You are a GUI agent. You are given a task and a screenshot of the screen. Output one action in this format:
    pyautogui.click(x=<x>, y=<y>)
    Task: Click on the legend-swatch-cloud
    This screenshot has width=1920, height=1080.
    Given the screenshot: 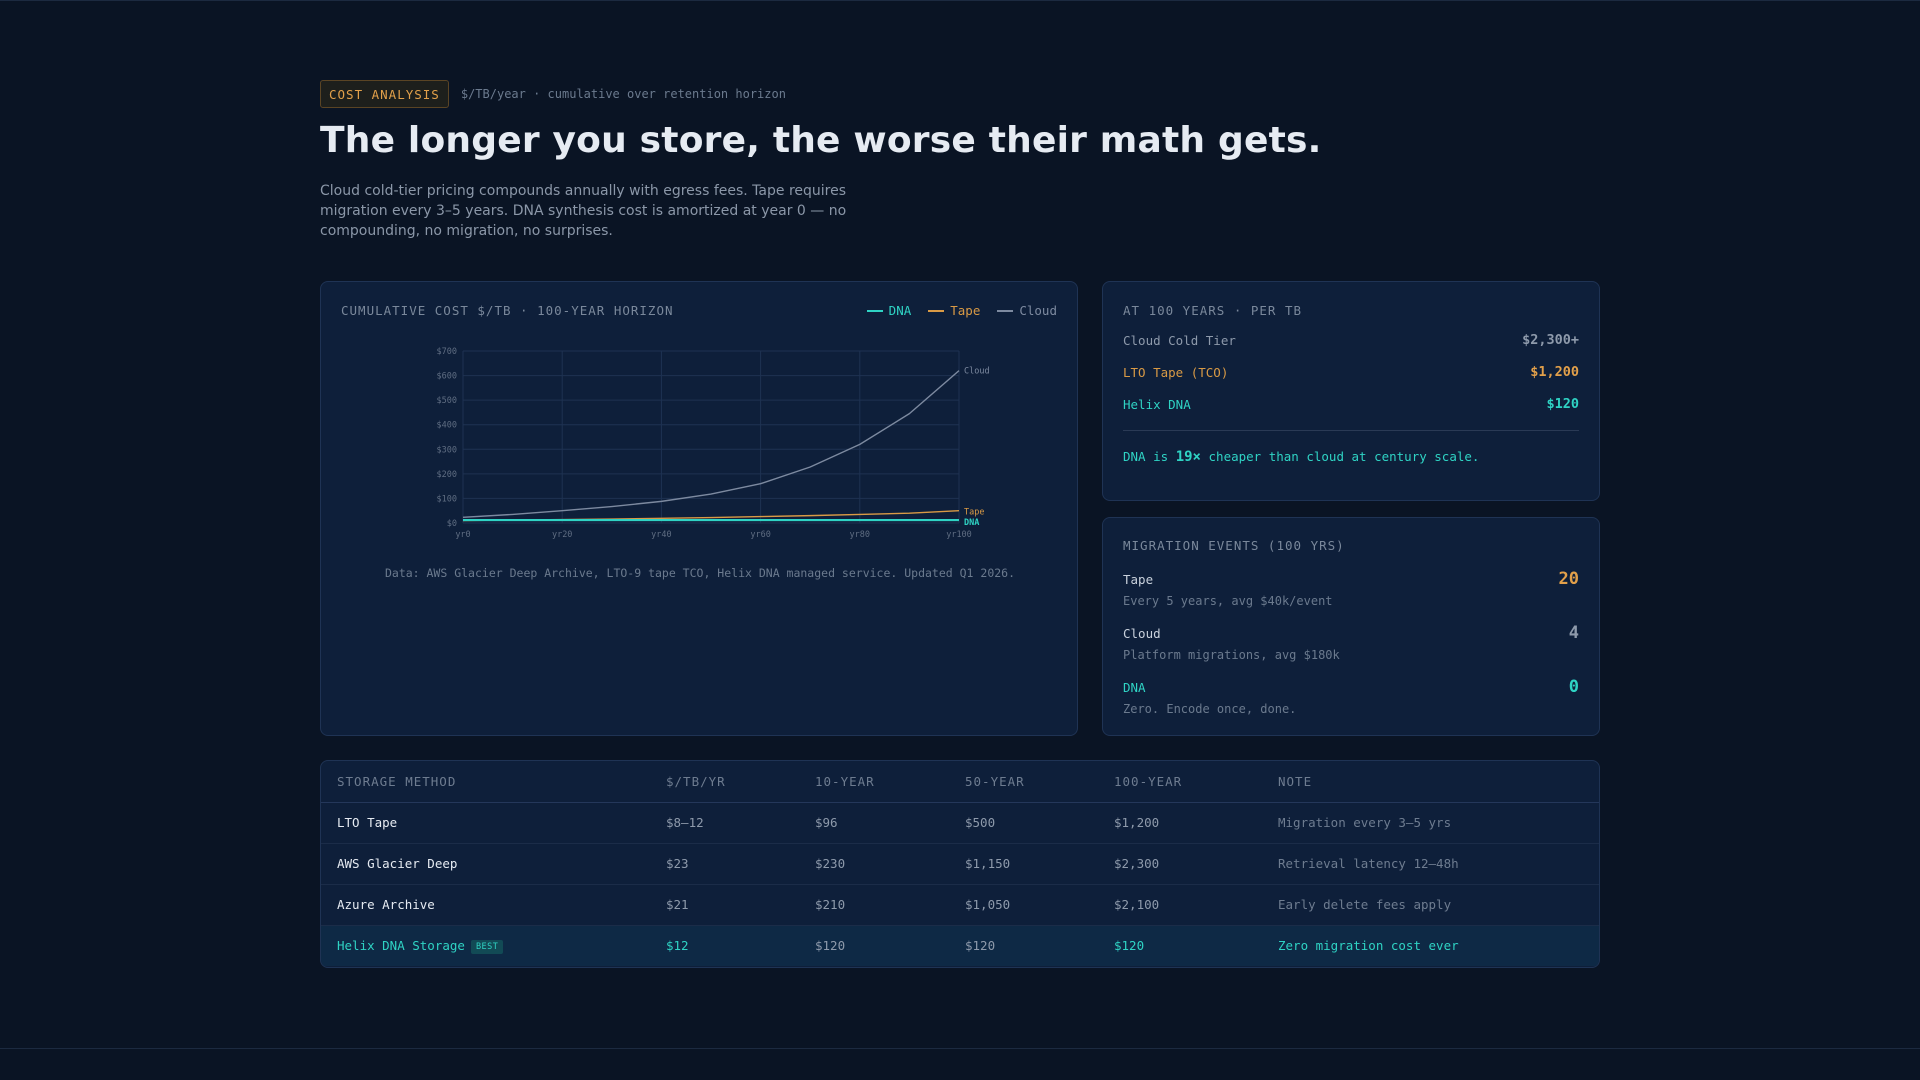 What is the action you would take?
    pyautogui.click(x=1005, y=310)
    